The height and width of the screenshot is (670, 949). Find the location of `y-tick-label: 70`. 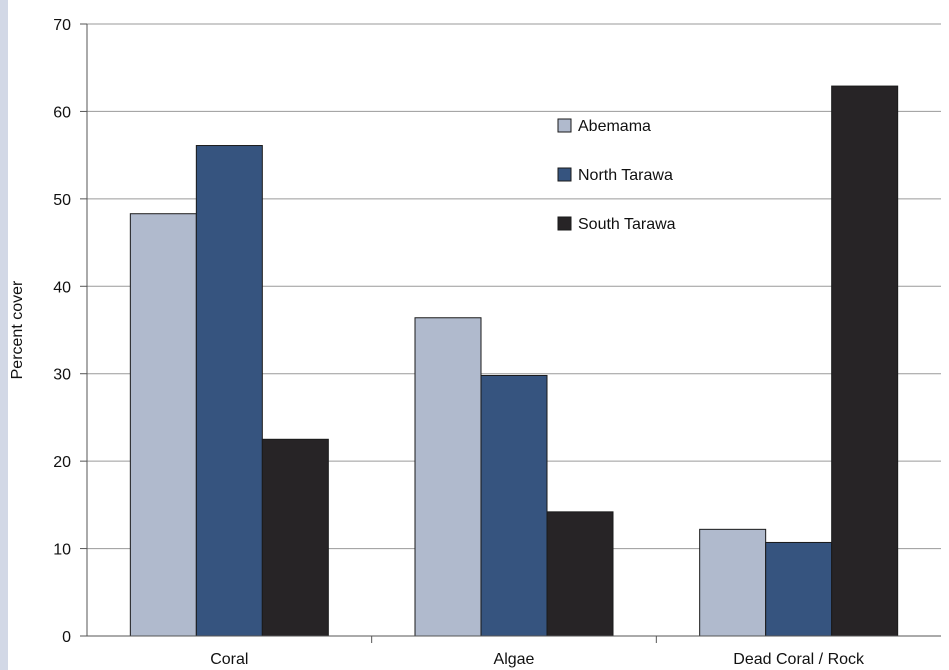

y-tick-label: 70 is located at coordinates (62, 25).